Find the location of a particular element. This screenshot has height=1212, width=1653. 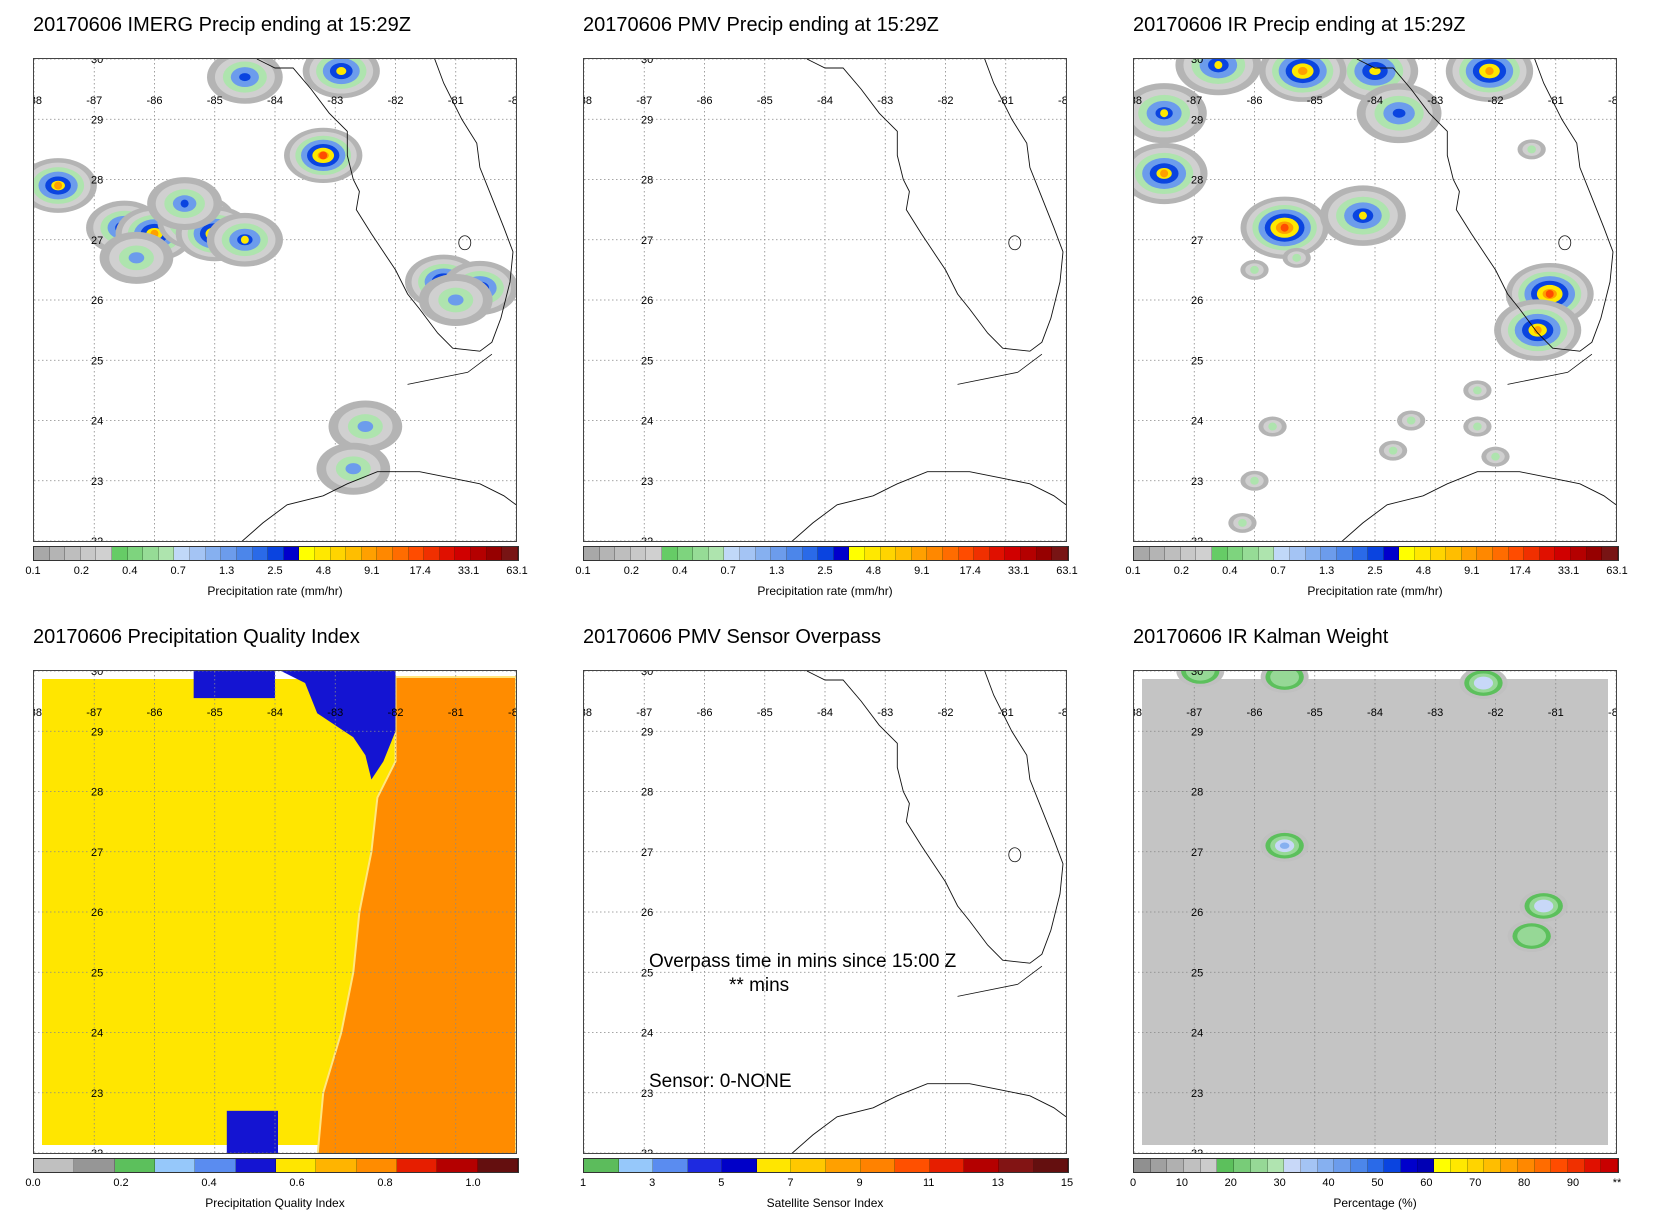

kalman-cell is located at coordinates (1543, 905).